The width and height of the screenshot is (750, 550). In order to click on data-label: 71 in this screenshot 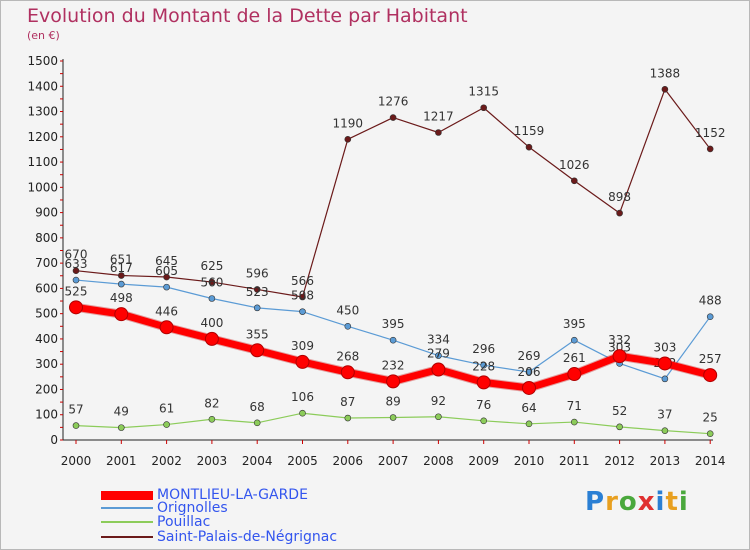, I will do `click(574, 406)`.